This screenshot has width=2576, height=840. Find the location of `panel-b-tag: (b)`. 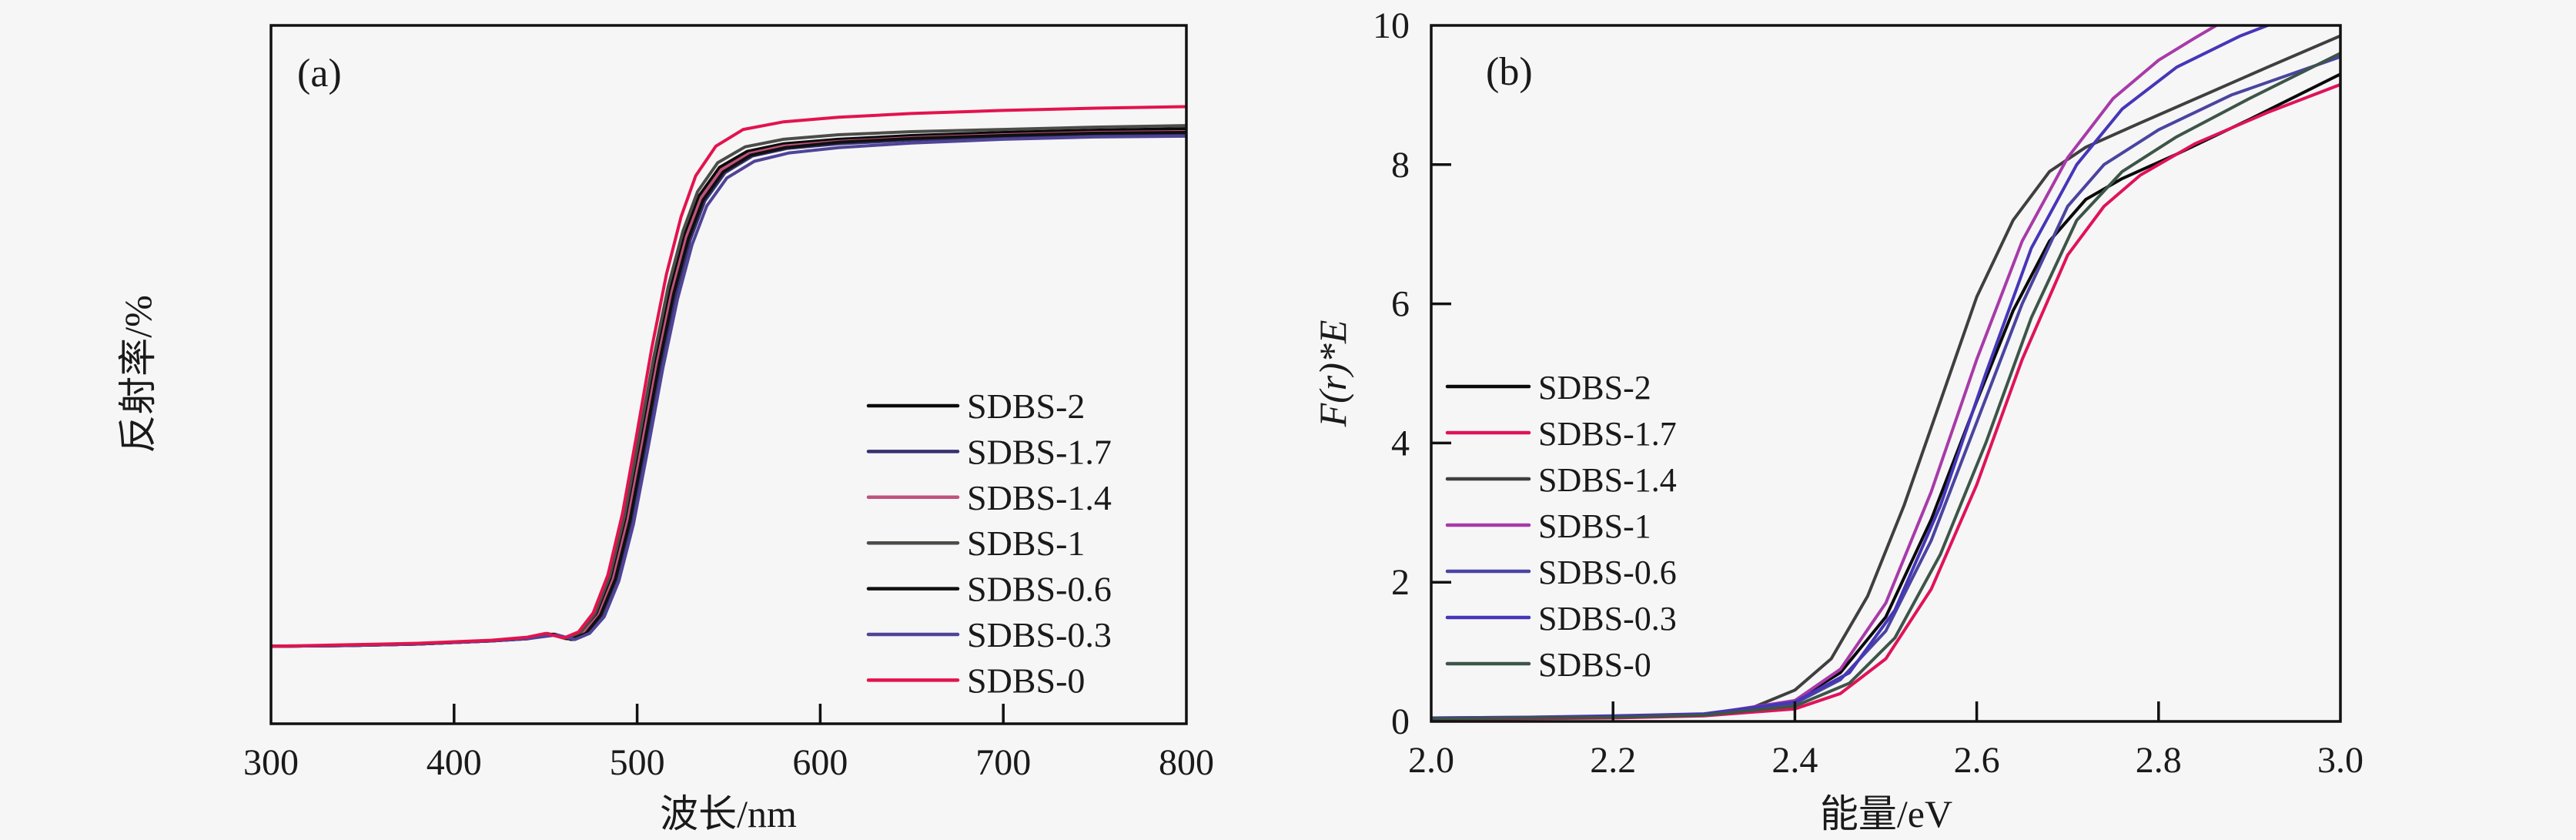

panel-b-tag: (b) is located at coordinates (1510, 72).